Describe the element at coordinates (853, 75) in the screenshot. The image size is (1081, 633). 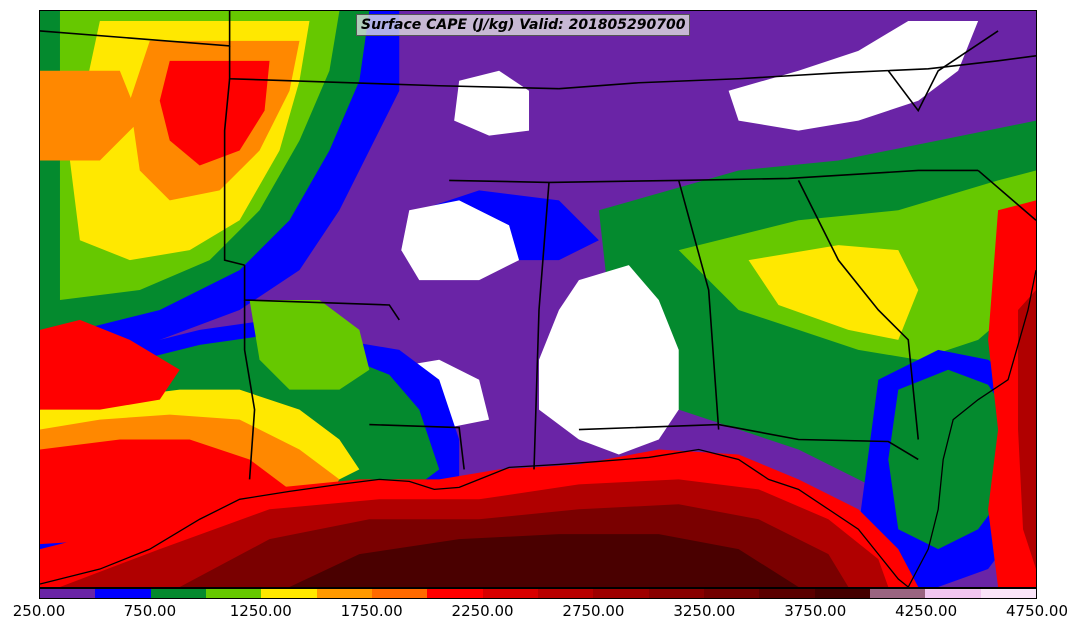
I see `cape-fill-white-northeast` at that location.